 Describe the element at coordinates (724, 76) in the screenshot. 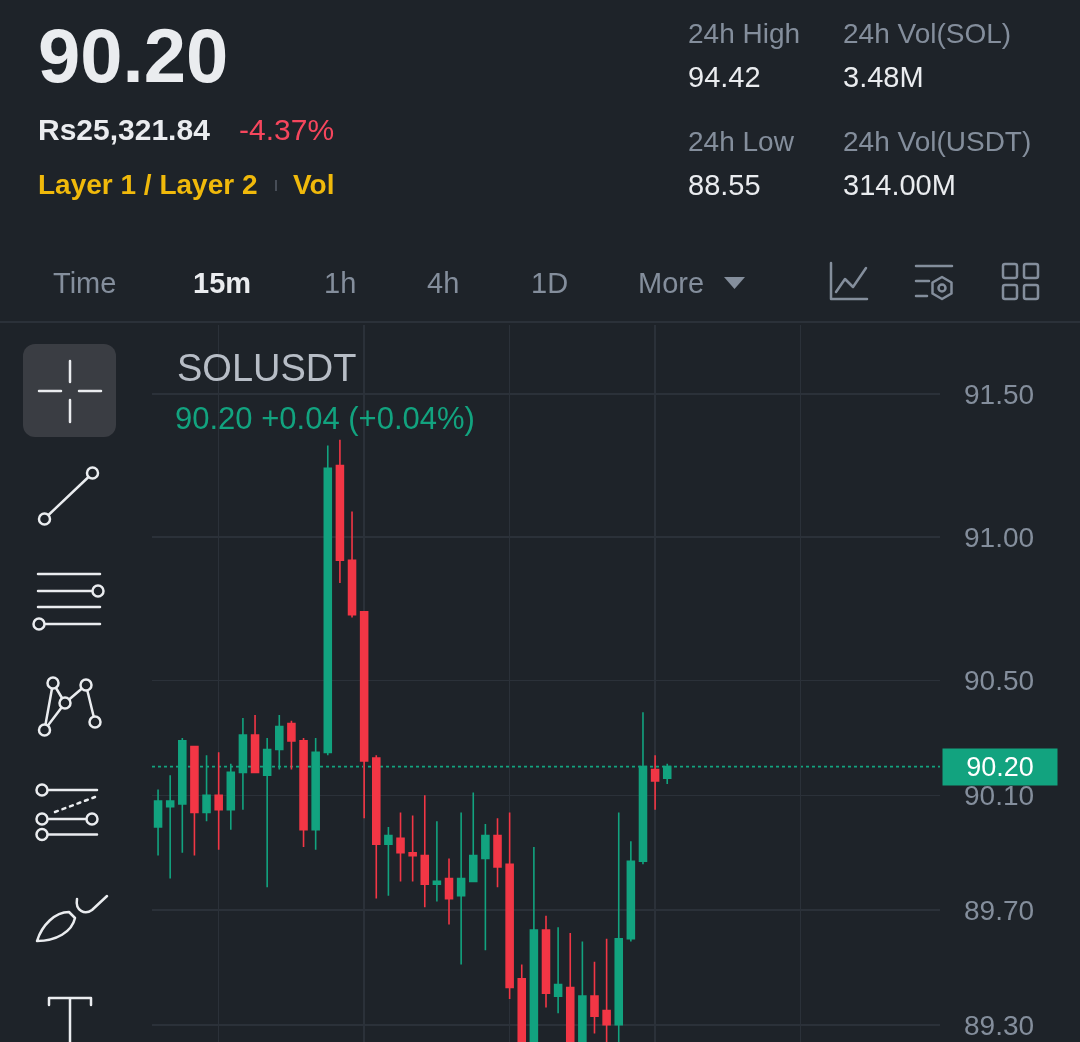

I see `text: 94.42` at that location.